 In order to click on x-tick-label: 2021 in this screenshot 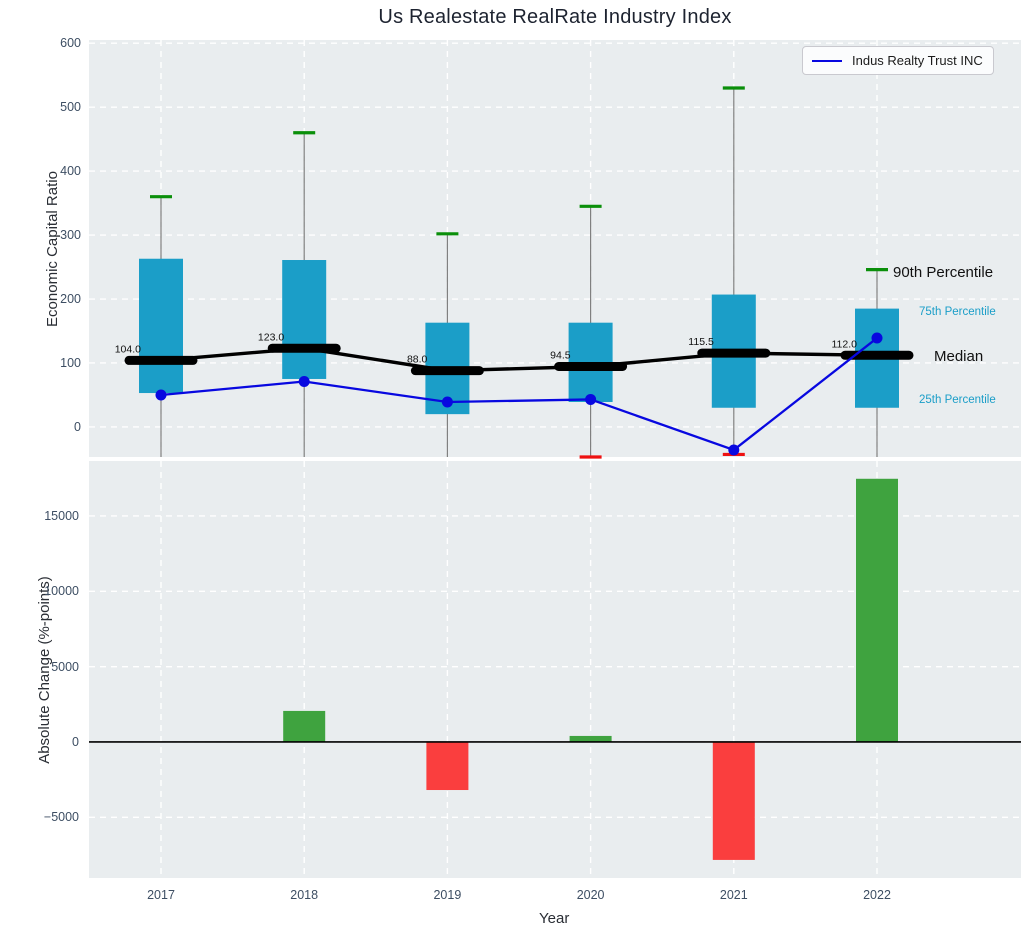, I will do `click(733, 895)`.